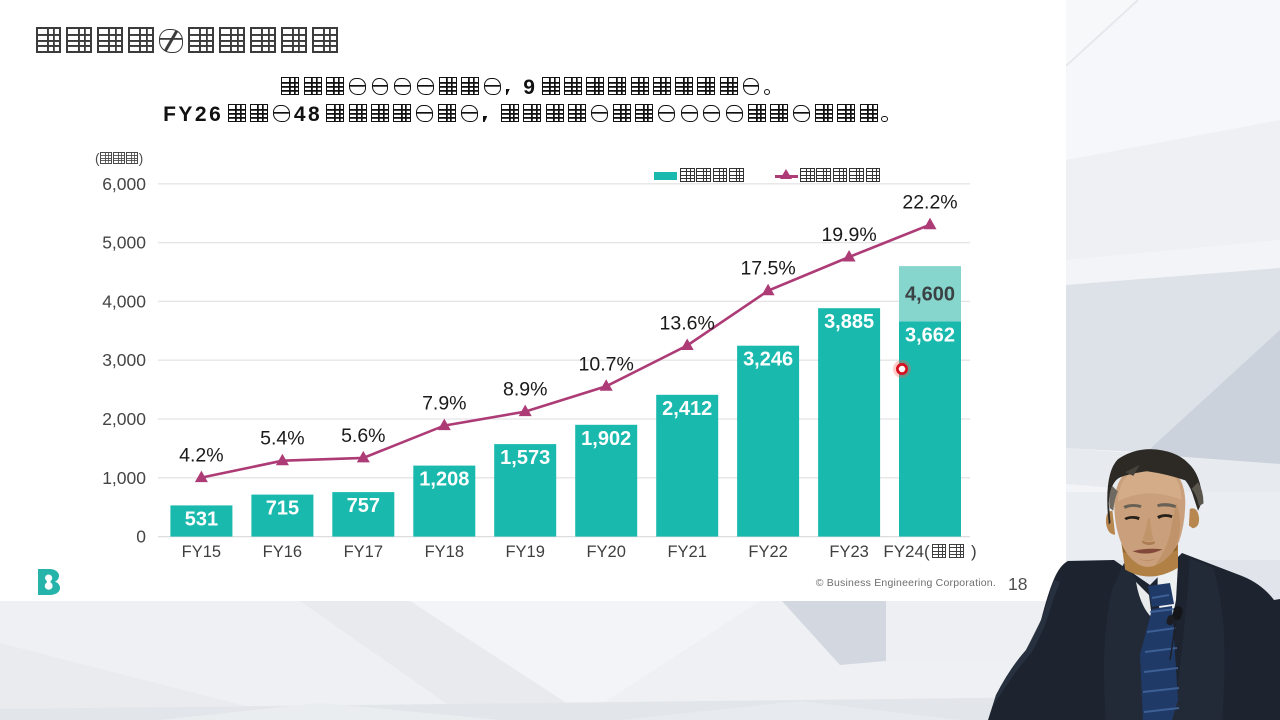  I want to click on svg-text: 1,000, so click(124, 478).